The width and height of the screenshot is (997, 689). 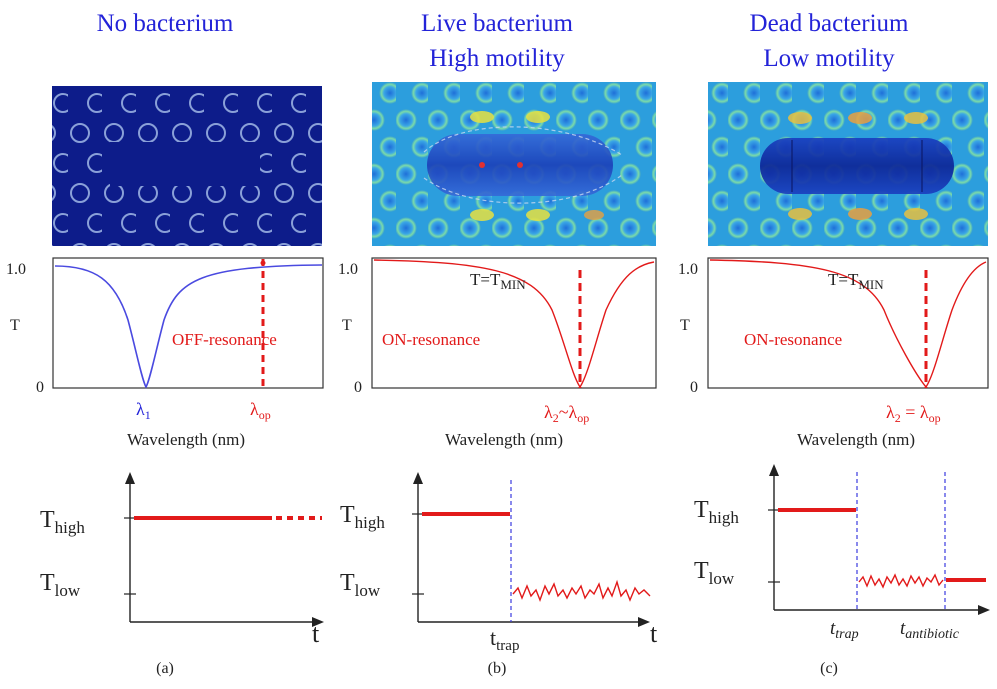 What do you see at coordinates (497, 41) in the screenshot?
I see `panel-title: Live bacterium High motility` at bounding box center [497, 41].